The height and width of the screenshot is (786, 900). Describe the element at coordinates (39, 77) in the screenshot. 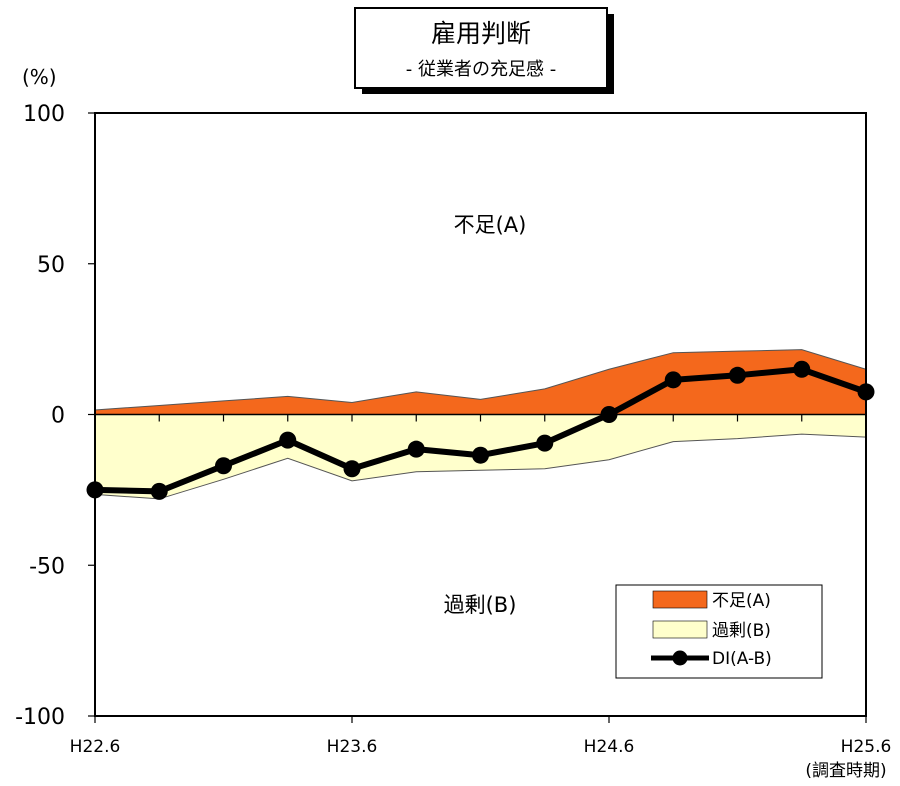

I see `y-axis-unit-label: (%)` at that location.